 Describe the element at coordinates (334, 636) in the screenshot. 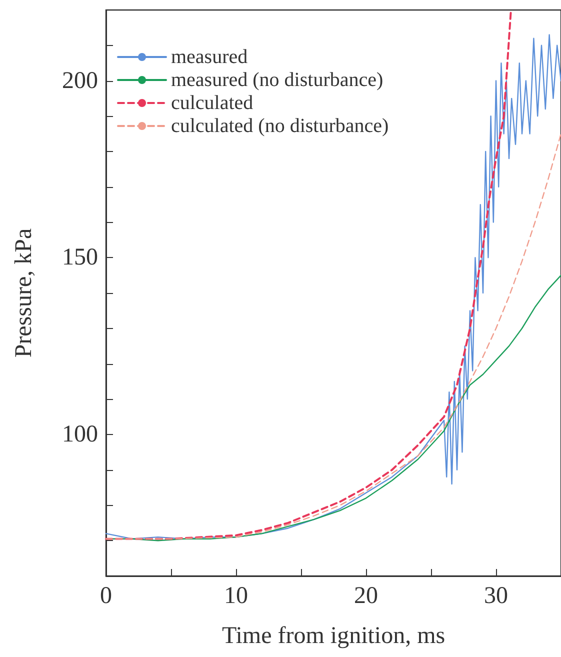

I see `x-axis-title: Time from ignition, ms` at that location.